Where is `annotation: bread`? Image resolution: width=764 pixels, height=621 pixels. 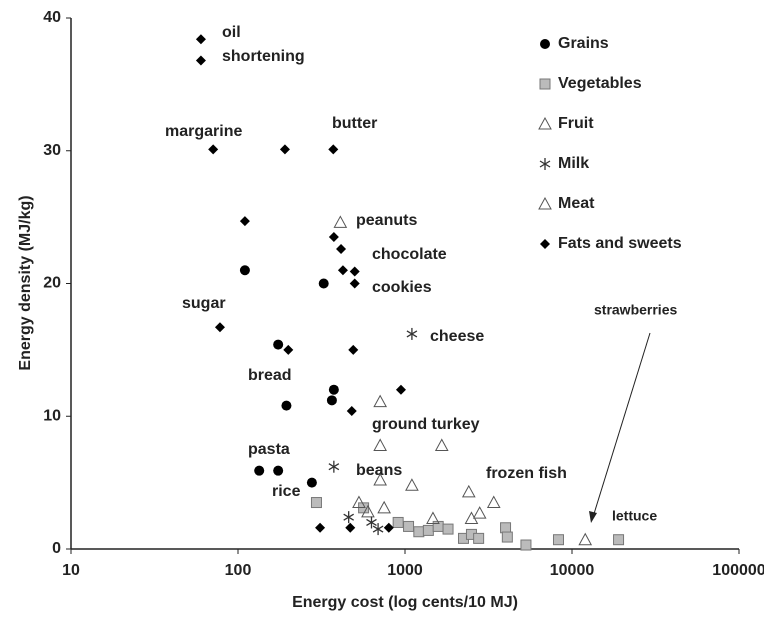
annotation: bread is located at coordinates (270, 375).